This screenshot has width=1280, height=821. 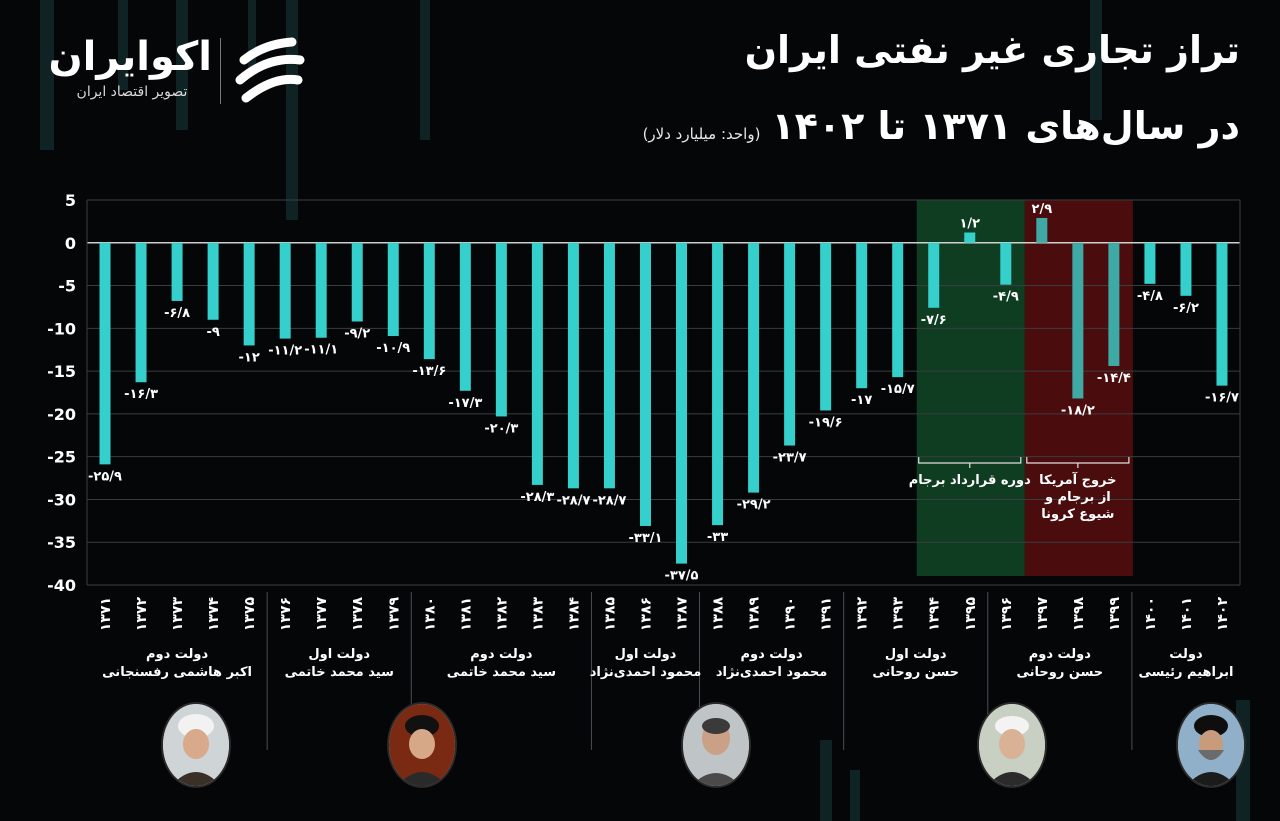 I want to click on x-tick-label-1: ۱۳۷۲, so click(x=142, y=614).